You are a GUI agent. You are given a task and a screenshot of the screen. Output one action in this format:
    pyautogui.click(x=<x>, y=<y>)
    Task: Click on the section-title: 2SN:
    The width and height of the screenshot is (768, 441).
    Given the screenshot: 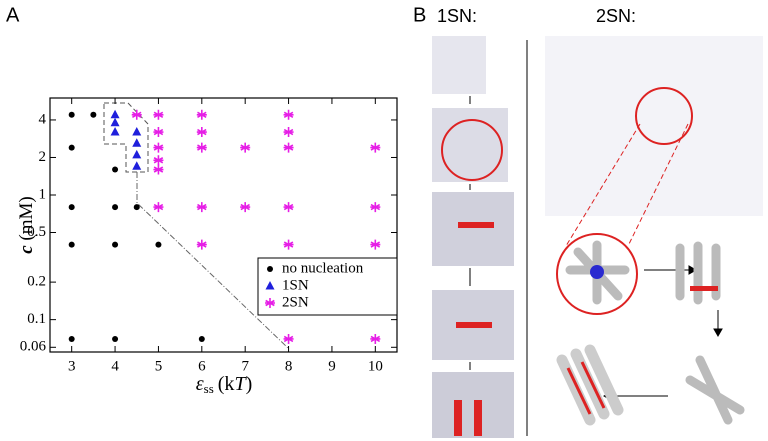 What is the action you would take?
    pyautogui.click(x=616, y=16)
    